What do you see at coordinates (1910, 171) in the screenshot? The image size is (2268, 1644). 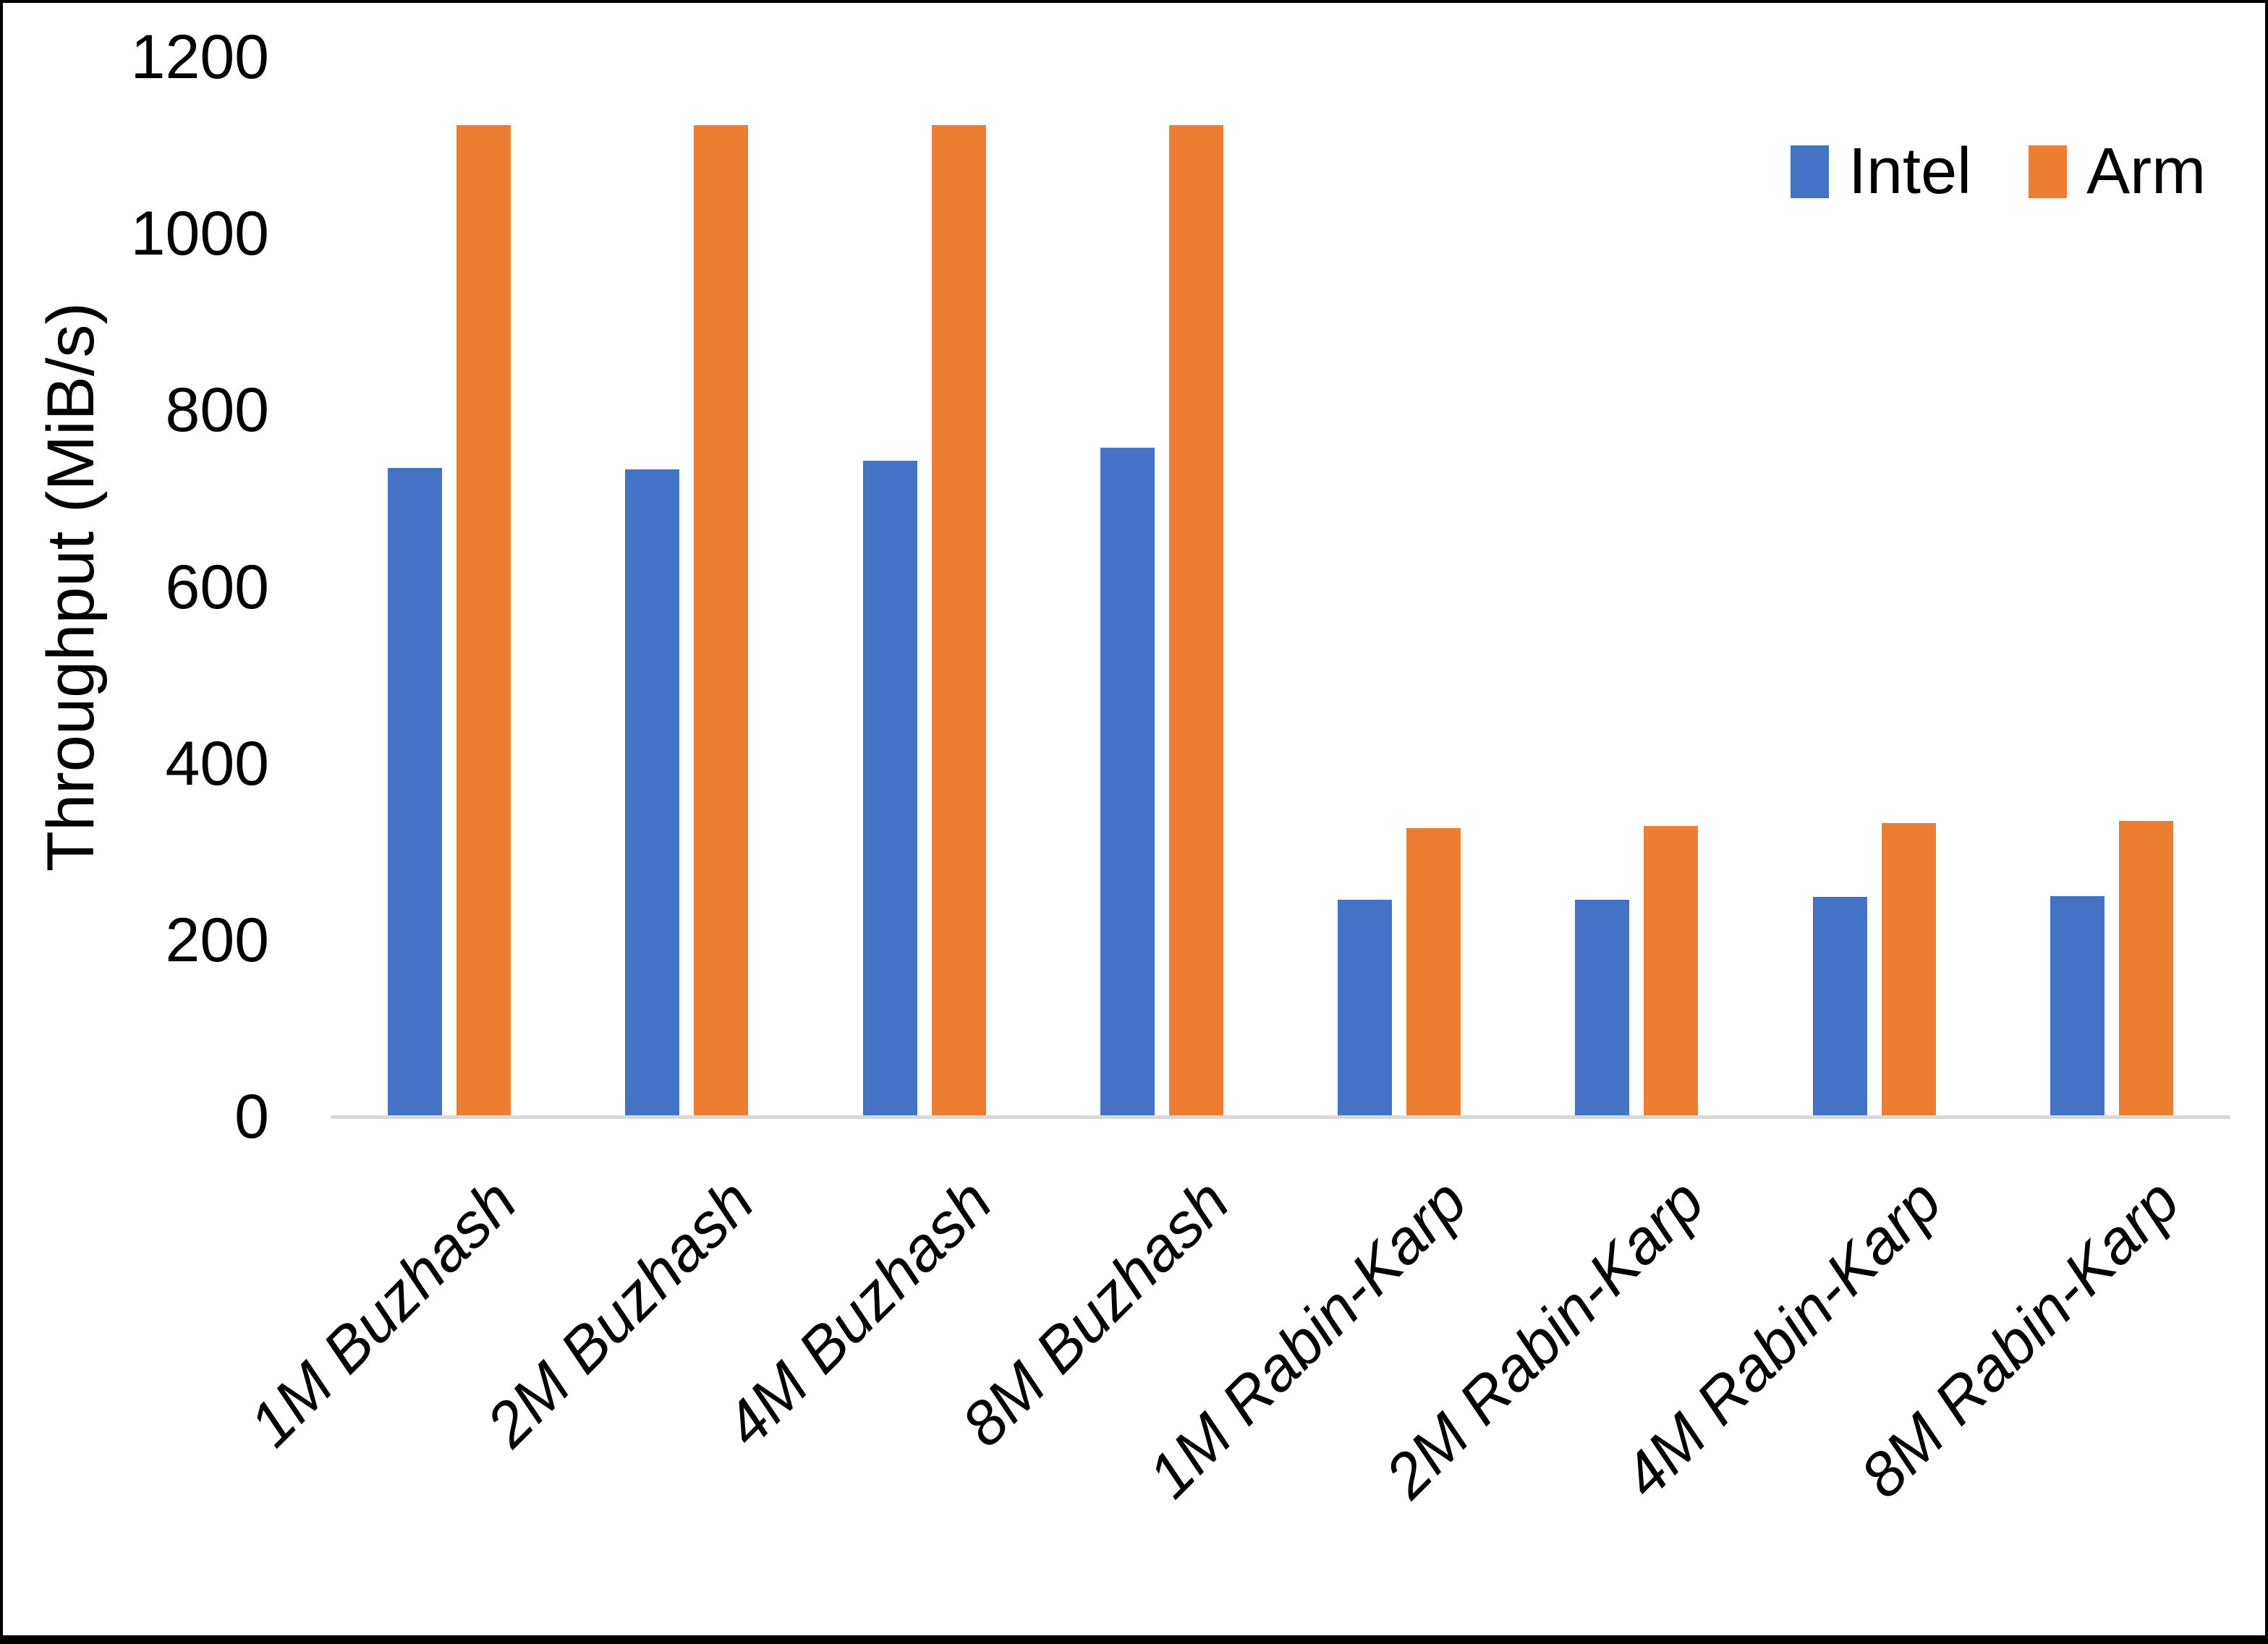 I see `legend-label-intel: Intel` at bounding box center [1910, 171].